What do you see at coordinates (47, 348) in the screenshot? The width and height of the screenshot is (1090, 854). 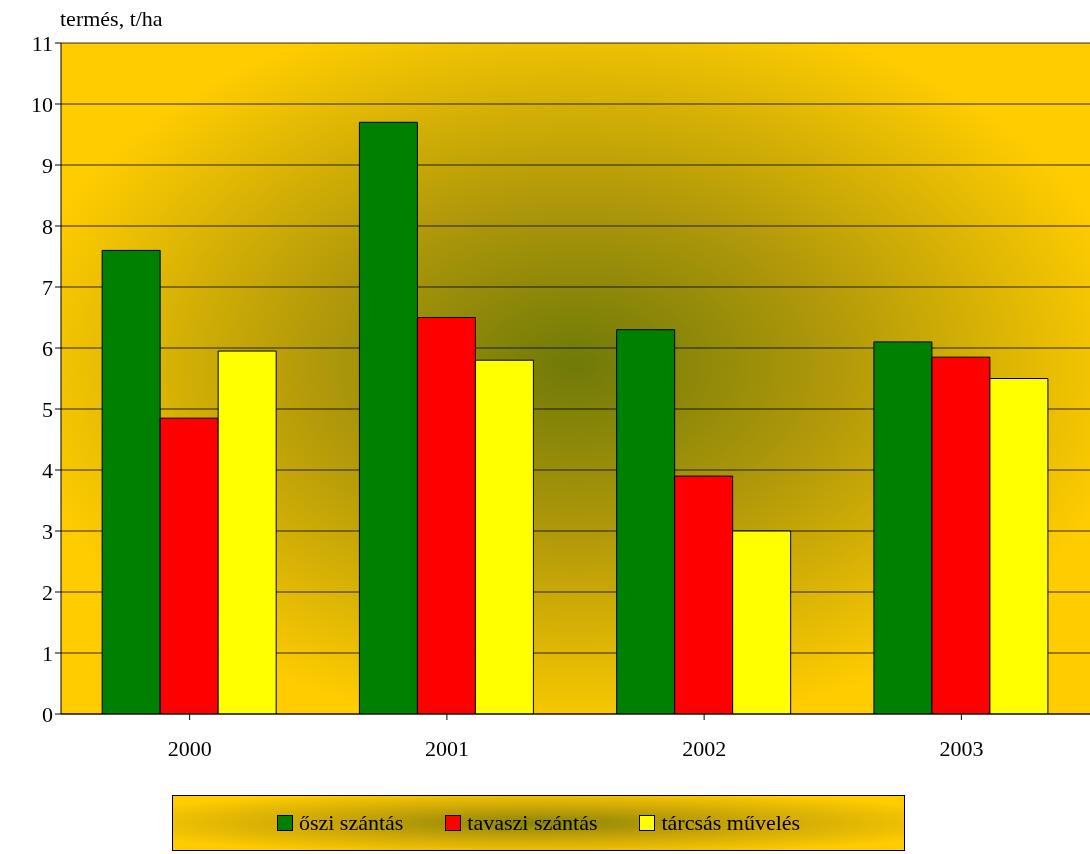 I see `y-tick-label: 6` at bounding box center [47, 348].